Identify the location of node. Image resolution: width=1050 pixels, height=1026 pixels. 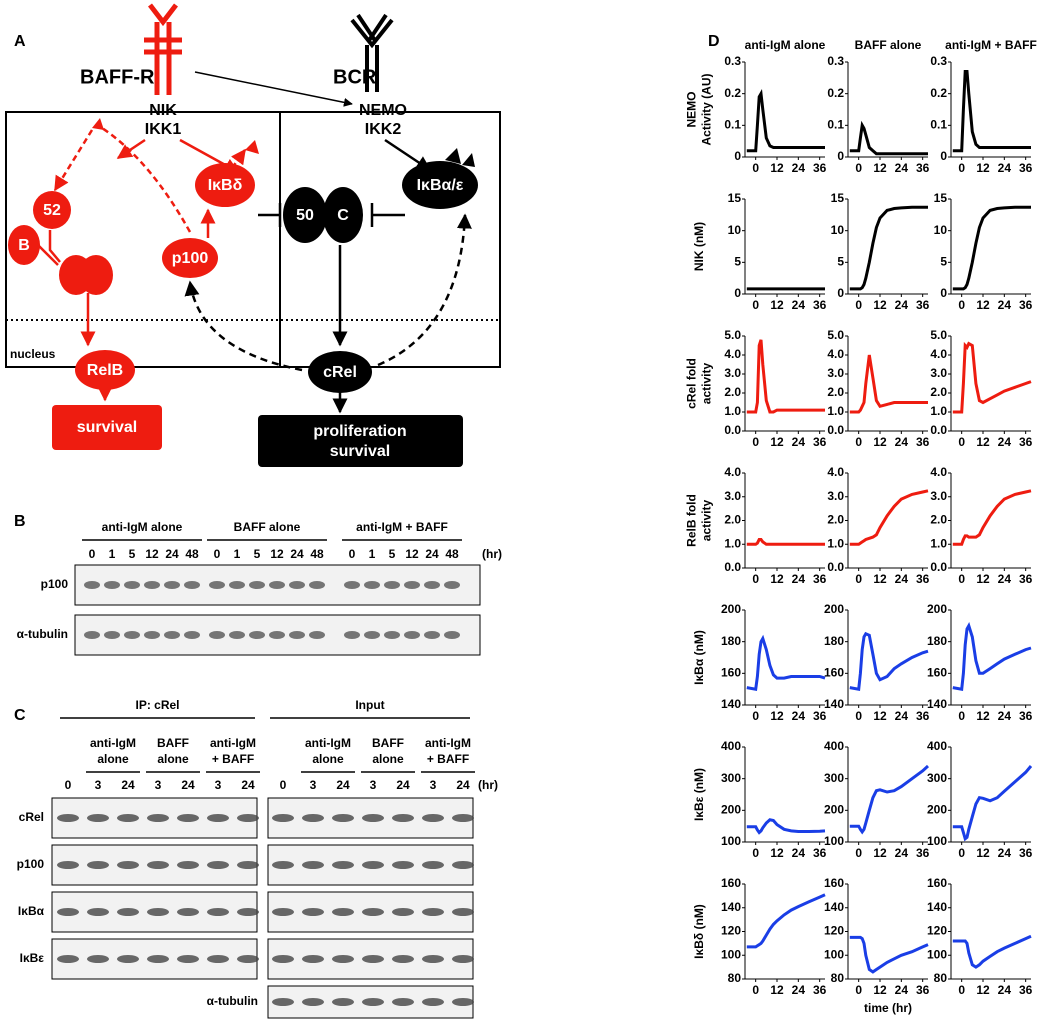
(340, 372).